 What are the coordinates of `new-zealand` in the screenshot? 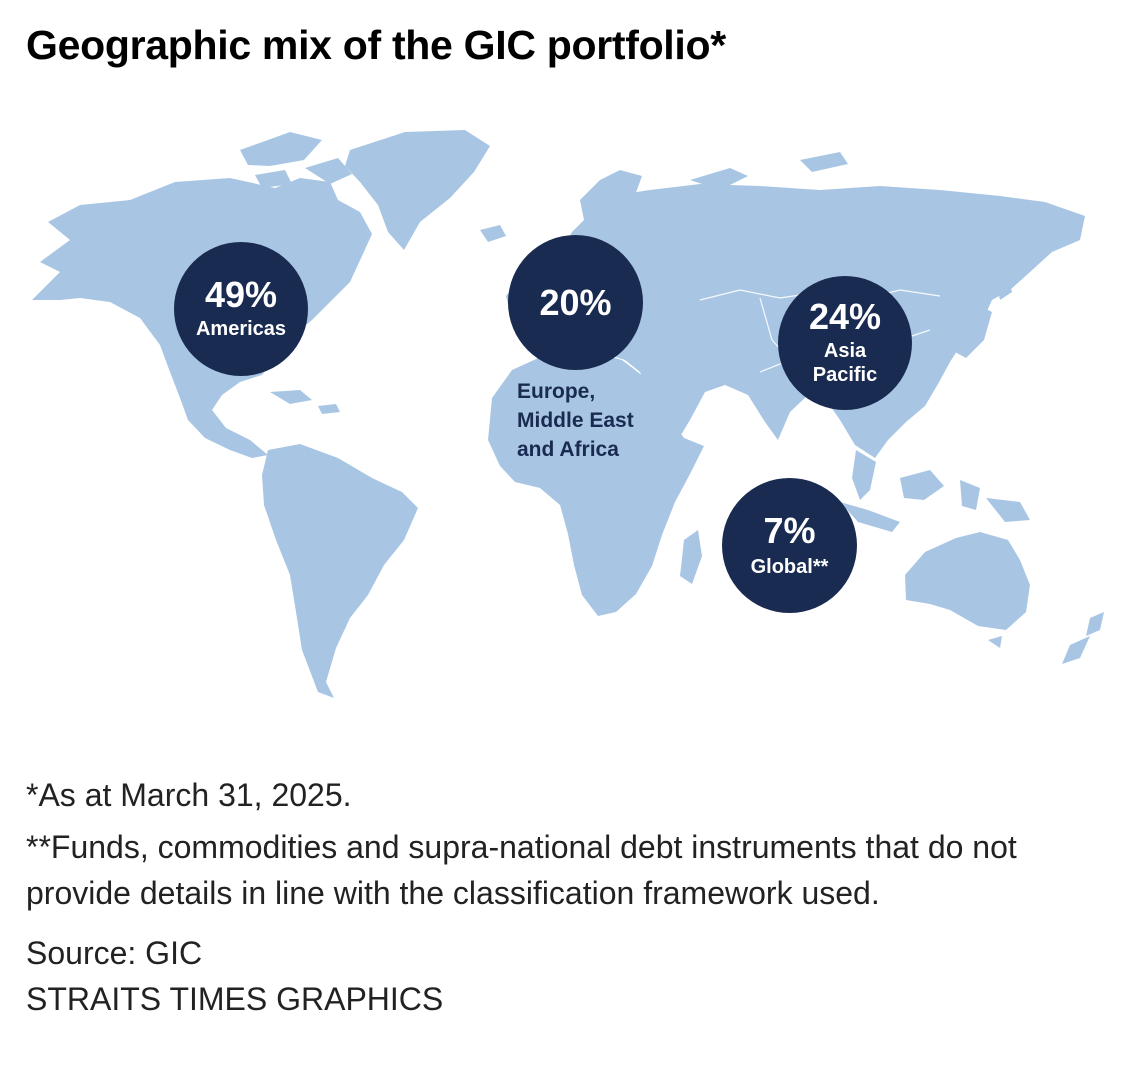 It's located at (1083, 638).